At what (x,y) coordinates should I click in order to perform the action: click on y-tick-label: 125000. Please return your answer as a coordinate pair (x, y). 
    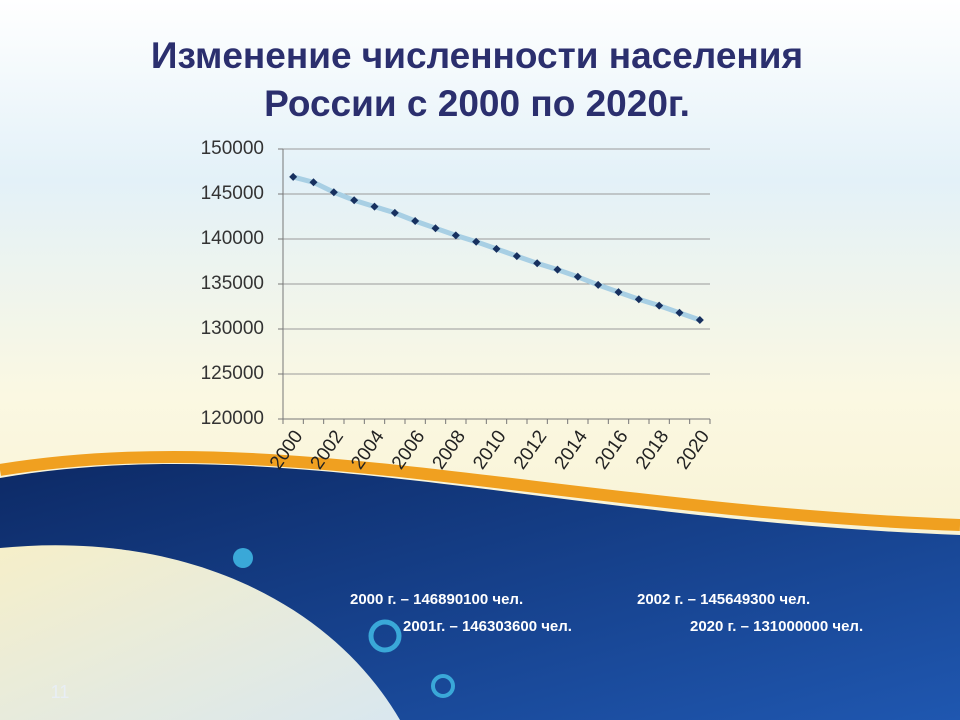
    Looking at the image, I should click on (232, 373).